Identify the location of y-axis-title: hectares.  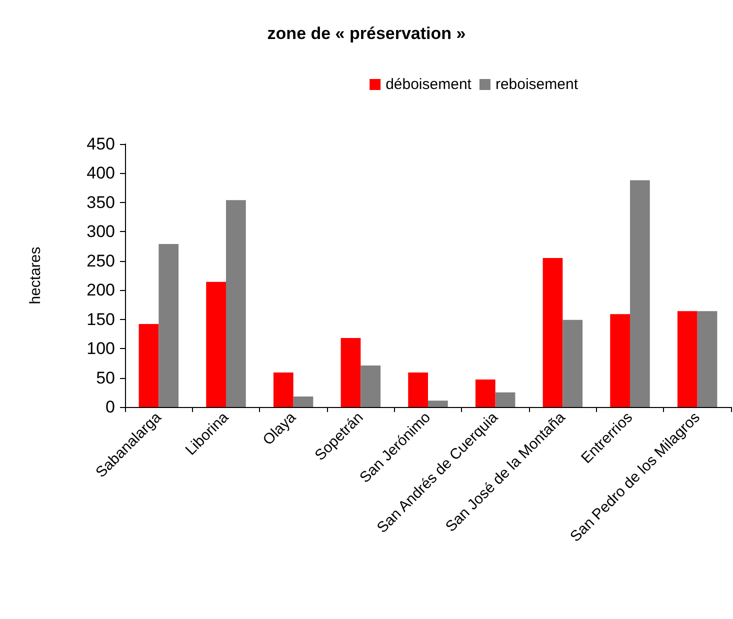
(35, 275).